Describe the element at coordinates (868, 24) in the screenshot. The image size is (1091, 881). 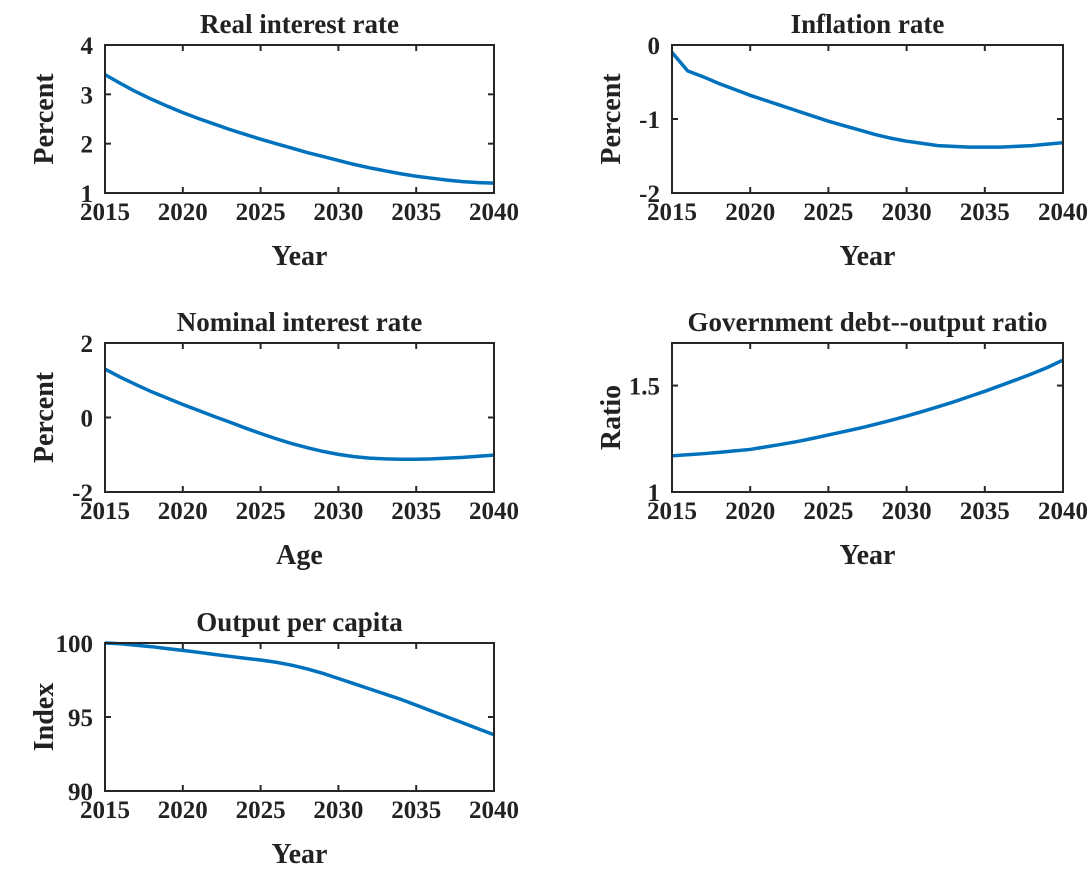
I see `chart-title: Inflation rate` at that location.